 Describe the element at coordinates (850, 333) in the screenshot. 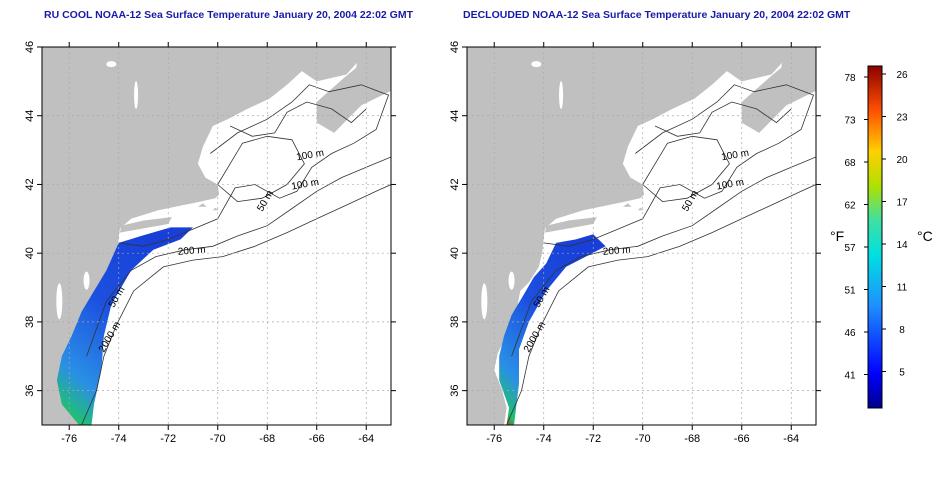

I see `fahrenheit-tick-label: 46` at that location.